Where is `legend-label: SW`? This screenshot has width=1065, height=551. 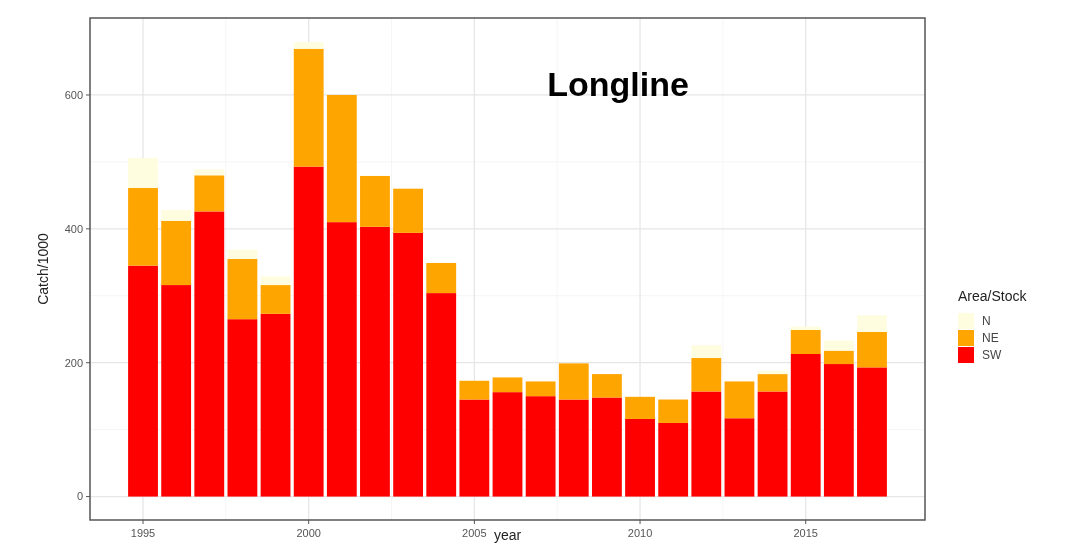
legend-label: SW is located at coordinates (992, 355).